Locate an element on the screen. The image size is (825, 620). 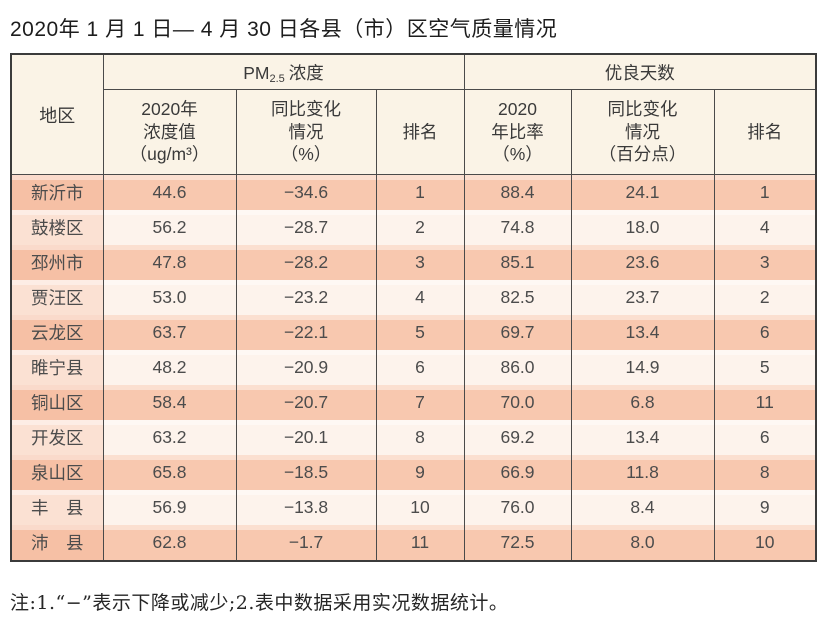
column-group-good-days: 优良天数 is located at coordinates (640, 71).